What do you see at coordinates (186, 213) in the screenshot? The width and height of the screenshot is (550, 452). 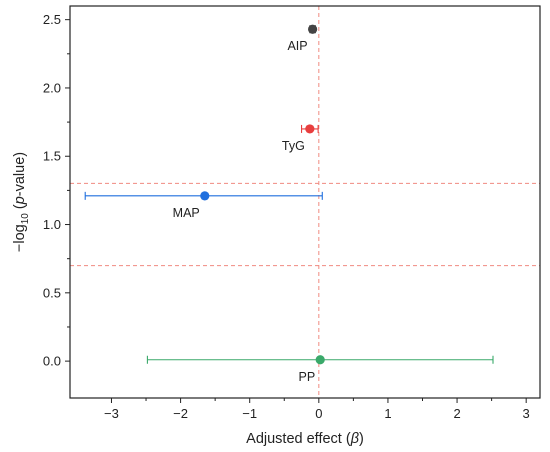 I see `map-label: MAP` at bounding box center [186, 213].